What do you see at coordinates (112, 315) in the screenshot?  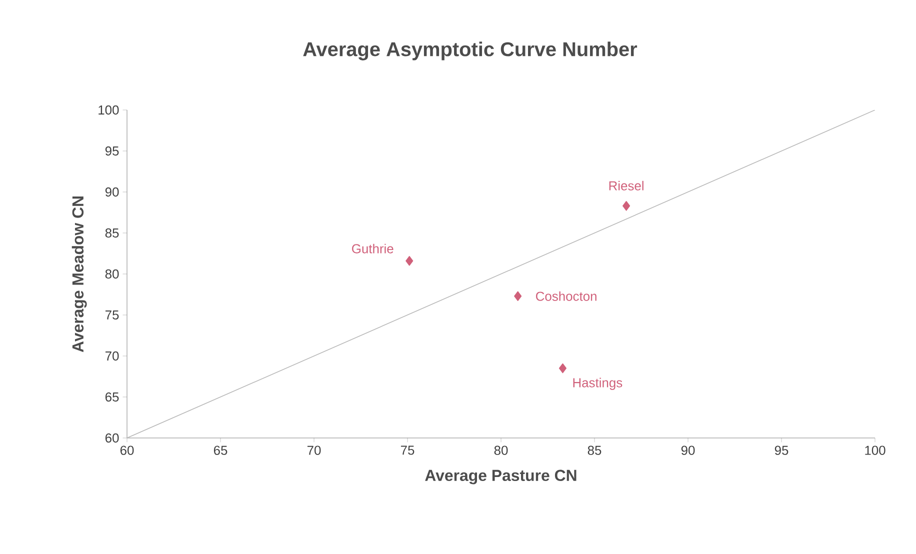 I see `y-tick-label: 75` at bounding box center [112, 315].